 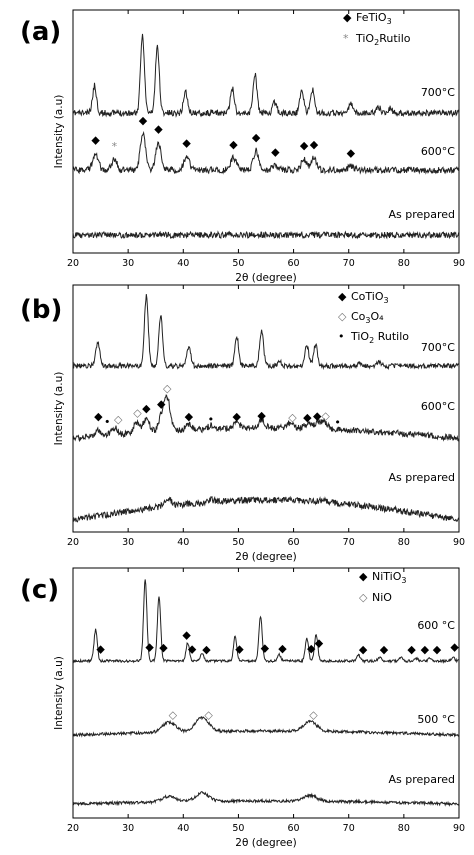 What do you see at coordinates (382, 597) in the screenshot?
I see `legend-text: NiO` at bounding box center [382, 597].